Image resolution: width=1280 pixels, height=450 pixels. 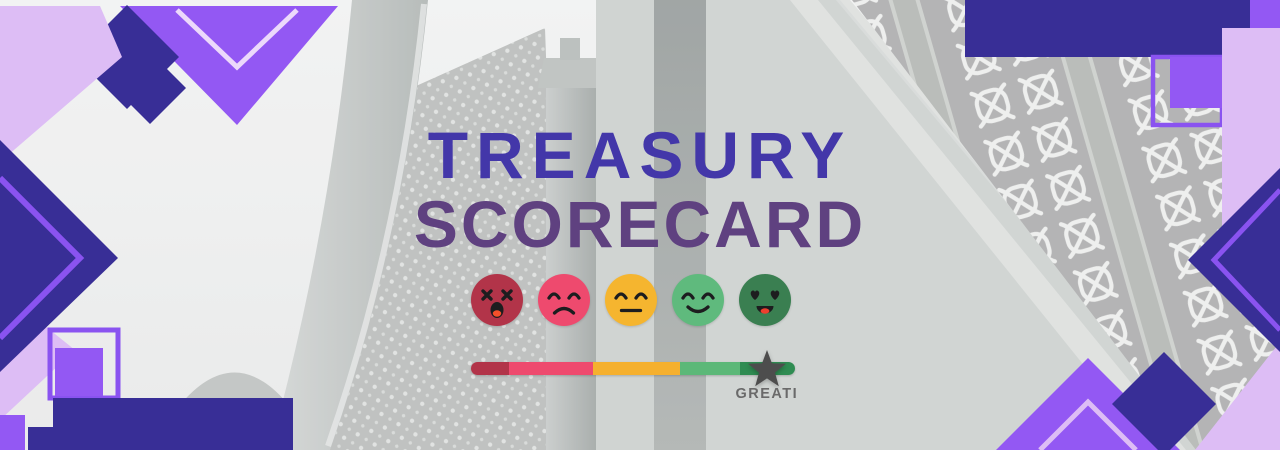 I want to click on scale-label: GREATI, so click(x=767, y=394).